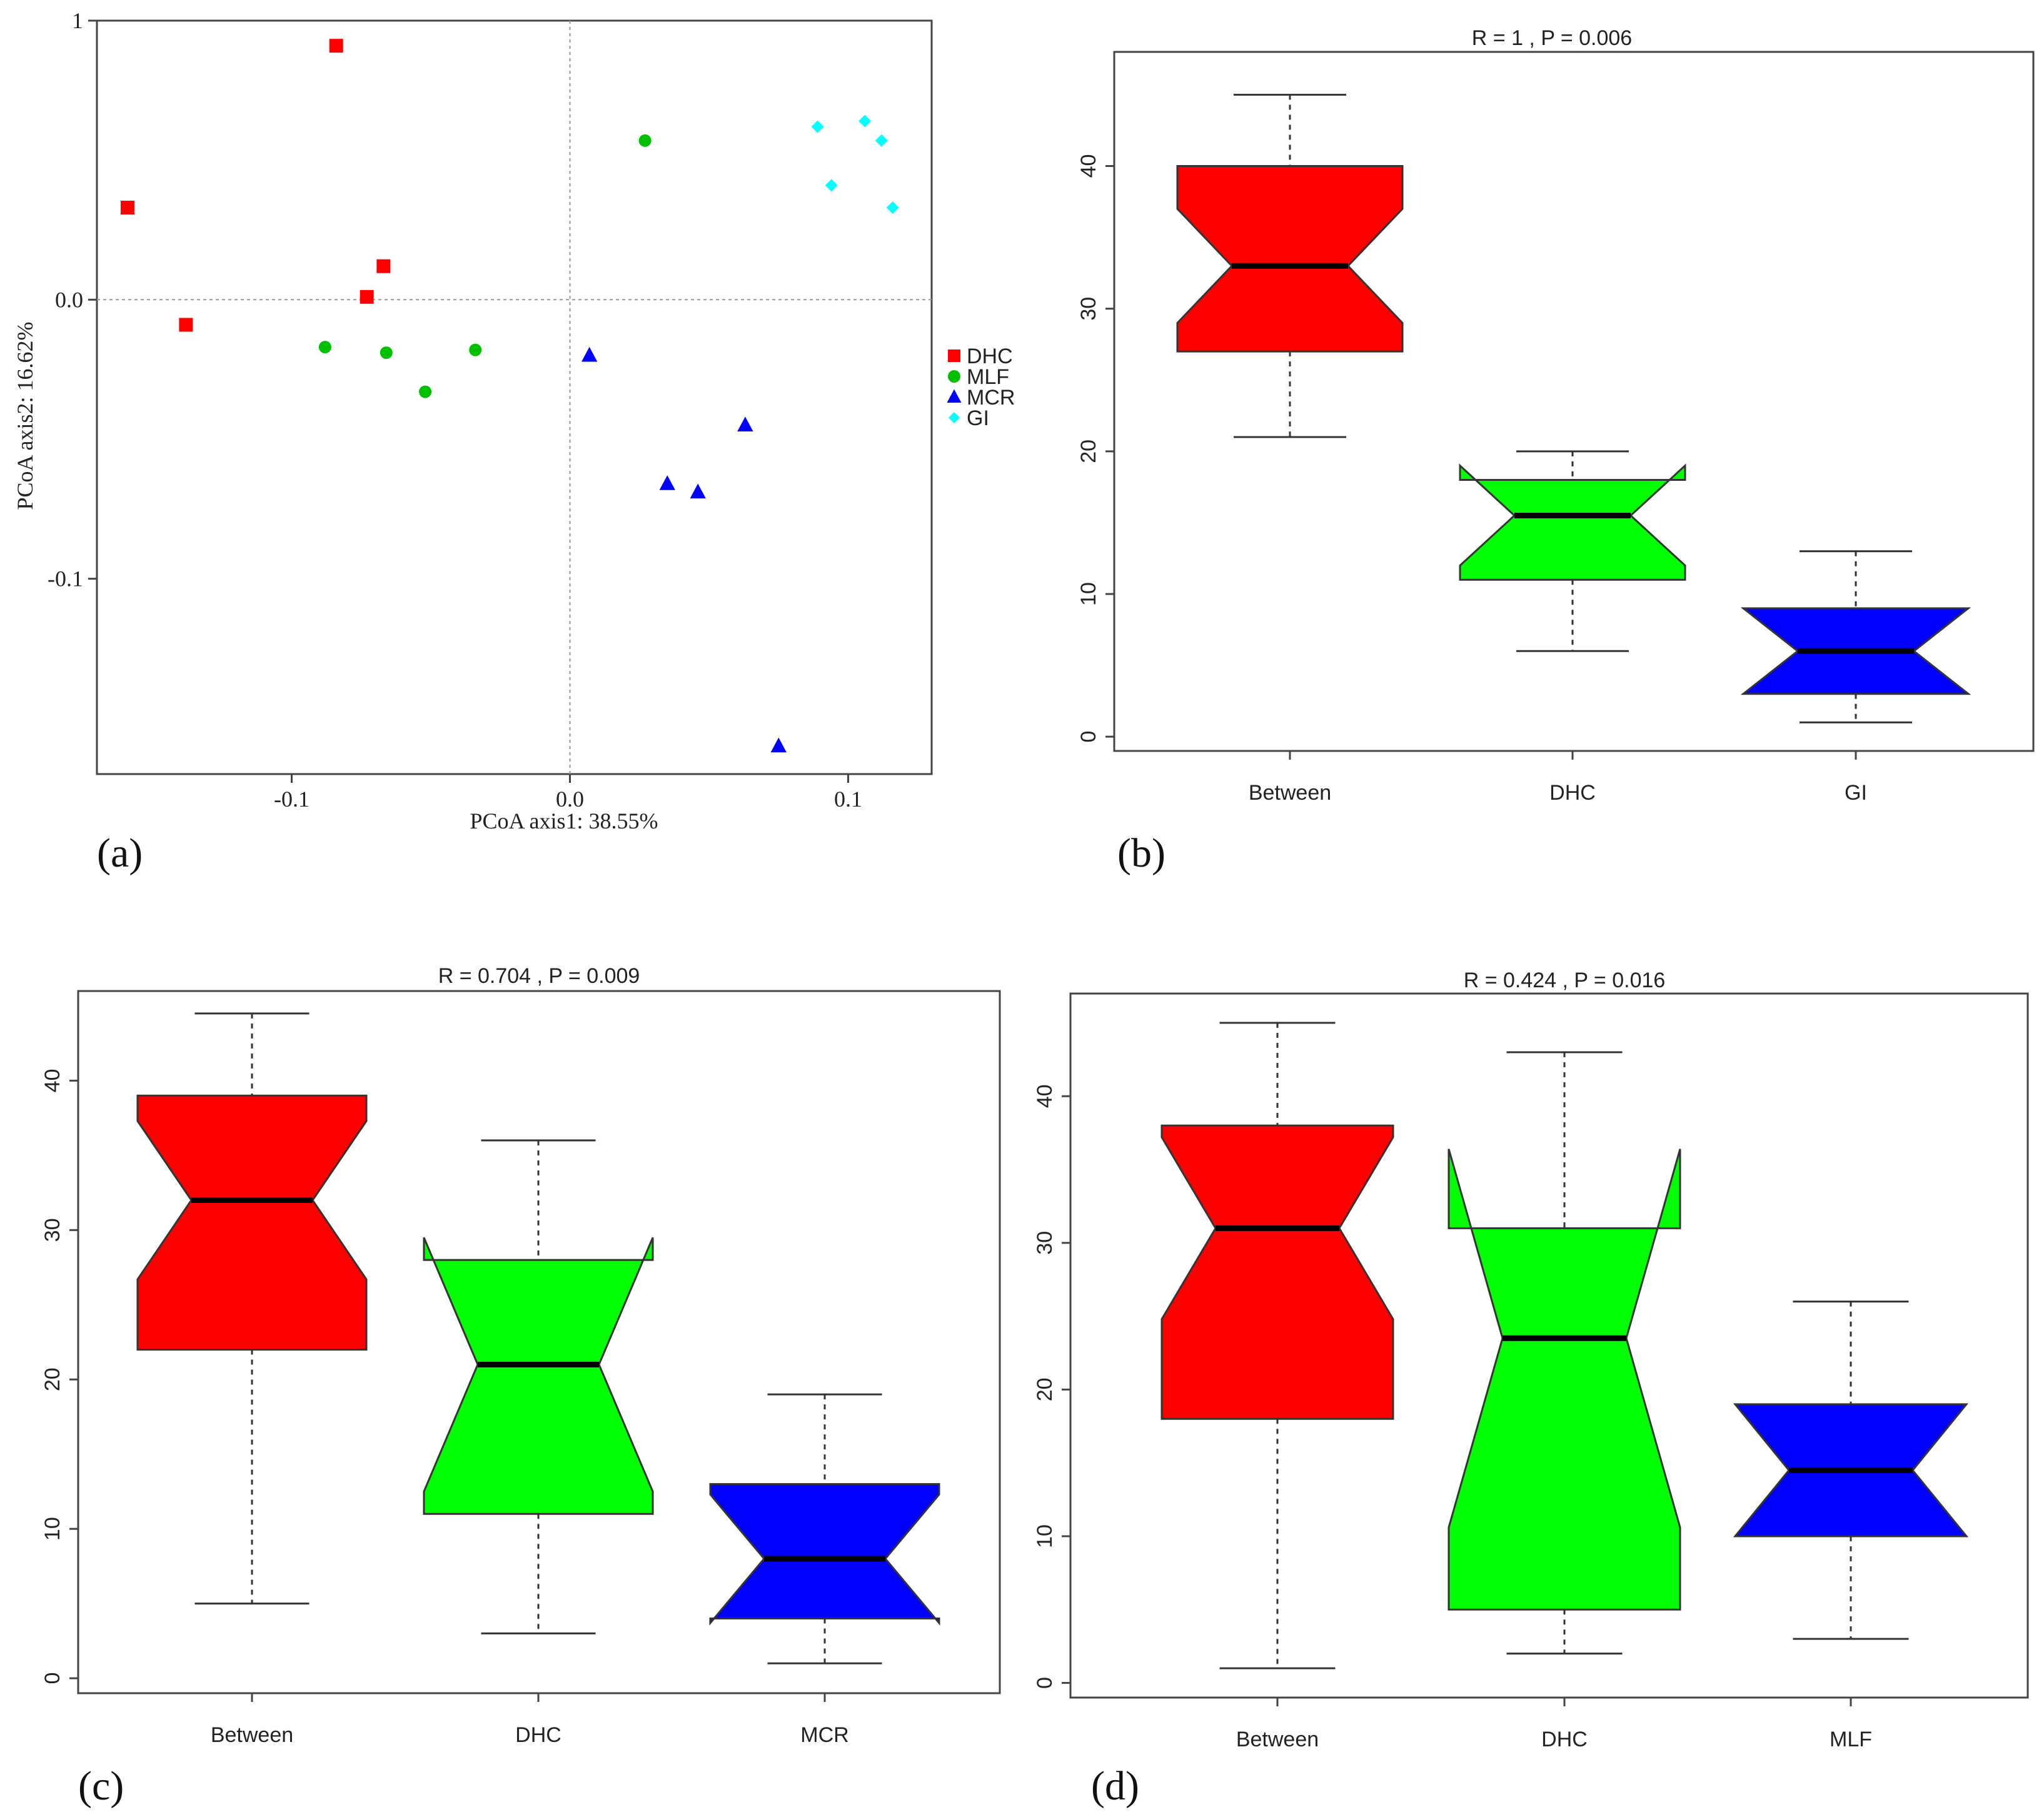 This screenshot has width=2044, height=1817. Describe the element at coordinates (1115, 1786) in the screenshot. I see `panel-d-label: (d)` at that location.